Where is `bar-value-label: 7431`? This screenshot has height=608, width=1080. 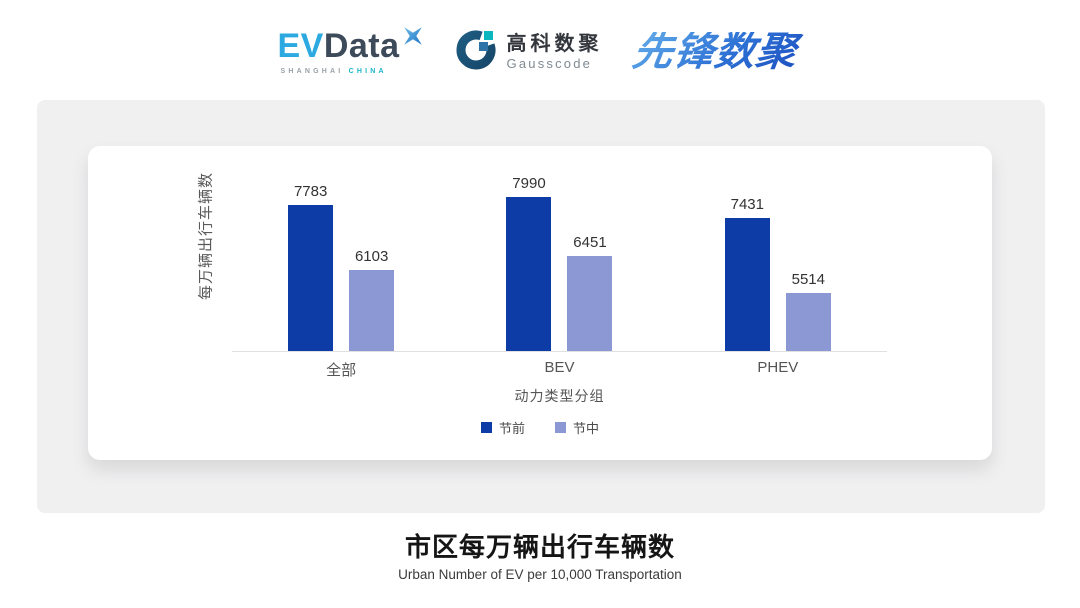 bar-value-label: 7431 is located at coordinates (747, 205).